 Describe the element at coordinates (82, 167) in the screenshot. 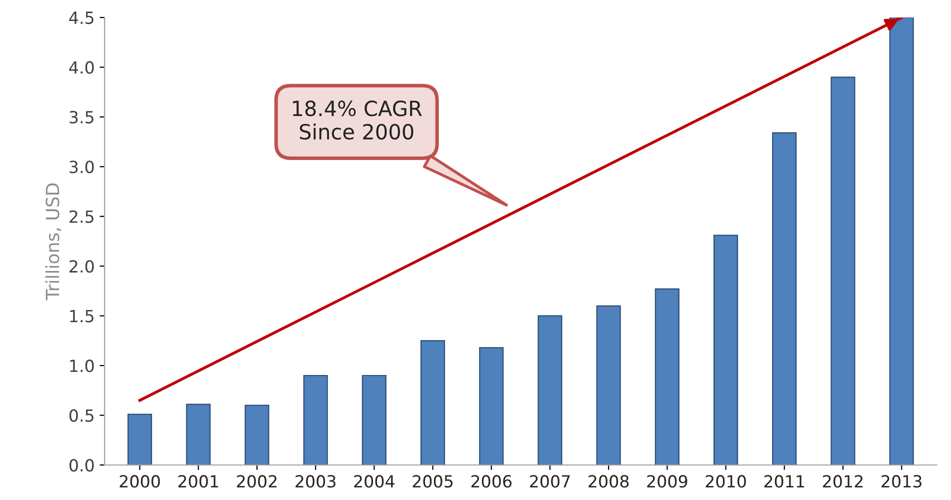

I see `y-tick-label: 3.0` at that location.